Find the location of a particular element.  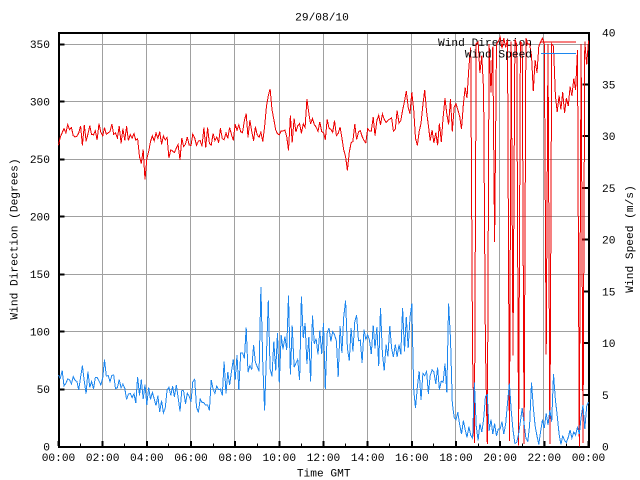

svg-text: 20 is located at coordinates (609, 242).